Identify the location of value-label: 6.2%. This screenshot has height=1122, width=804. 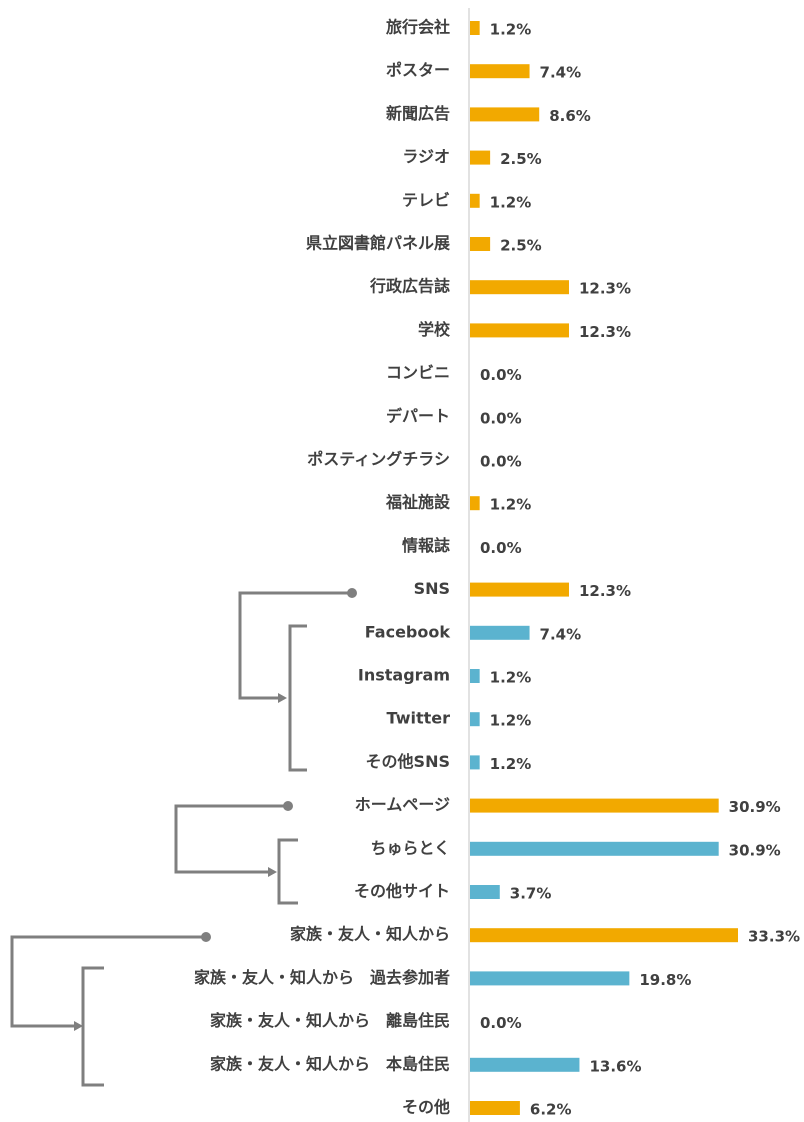
(551, 1110).